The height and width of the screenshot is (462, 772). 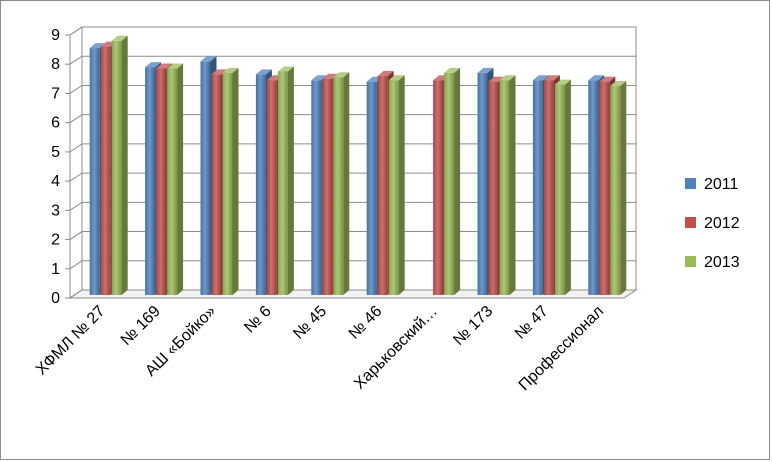 What do you see at coordinates (55, 64) in the screenshot?
I see `y-tick-label: 8` at bounding box center [55, 64].